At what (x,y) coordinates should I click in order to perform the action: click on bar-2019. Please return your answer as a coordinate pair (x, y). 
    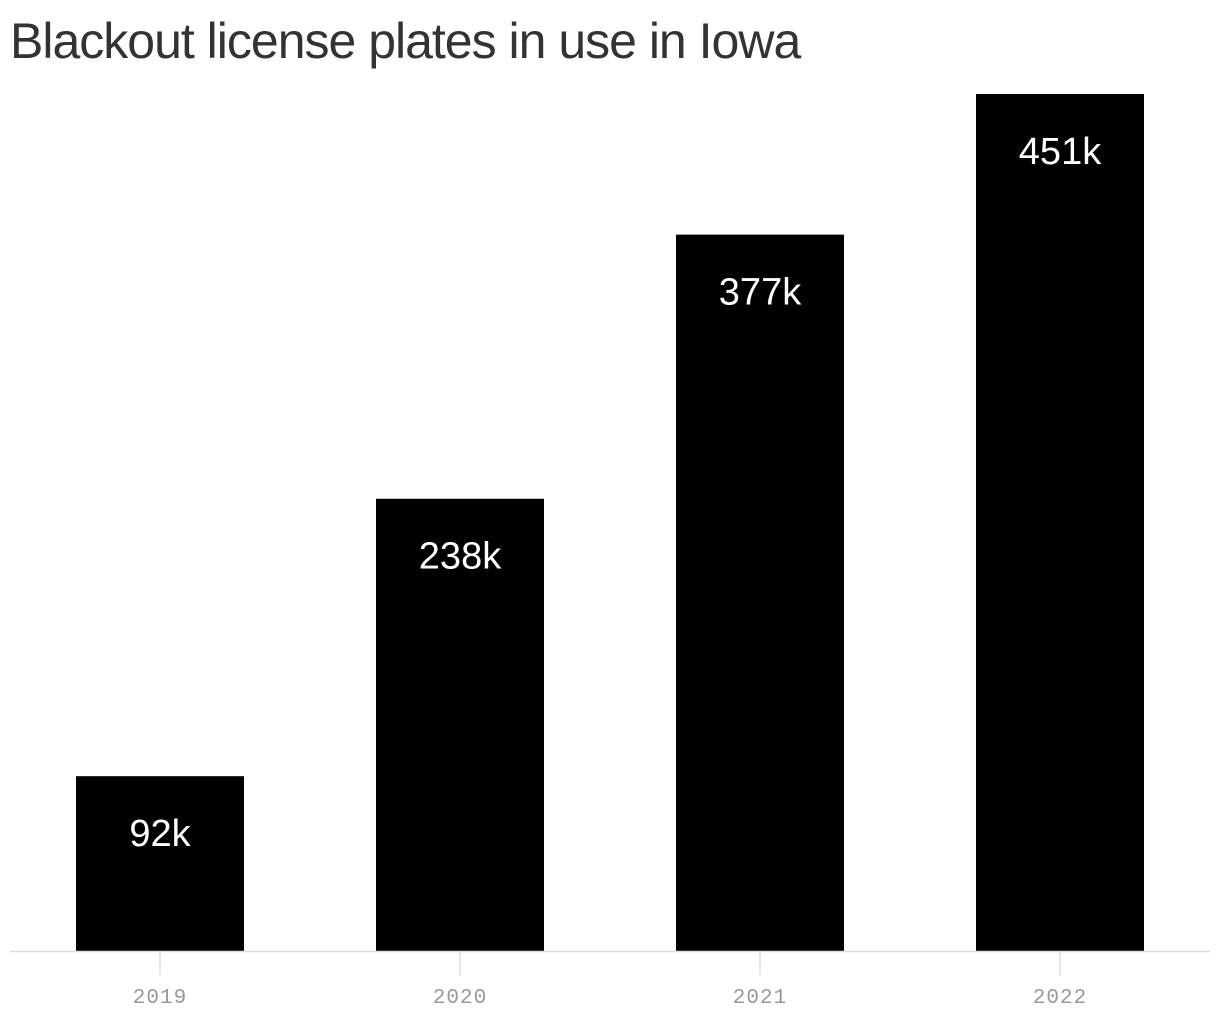
    Looking at the image, I should click on (160, 863).